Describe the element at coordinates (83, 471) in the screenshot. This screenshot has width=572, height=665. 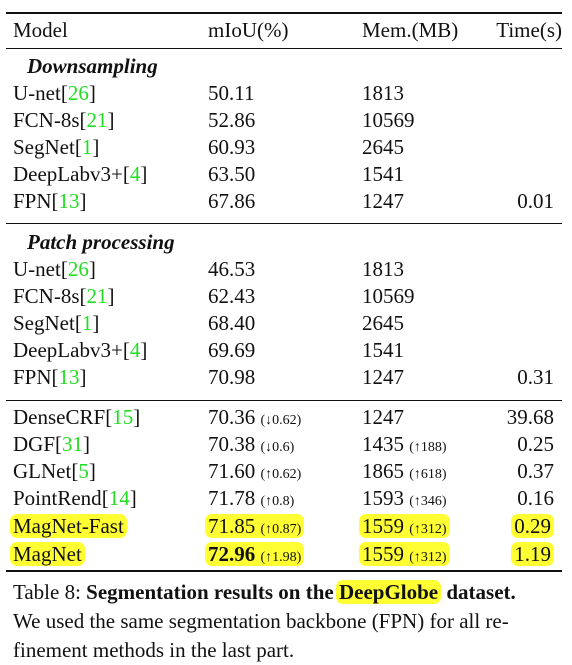
I see `citation-link: 5` at that location.